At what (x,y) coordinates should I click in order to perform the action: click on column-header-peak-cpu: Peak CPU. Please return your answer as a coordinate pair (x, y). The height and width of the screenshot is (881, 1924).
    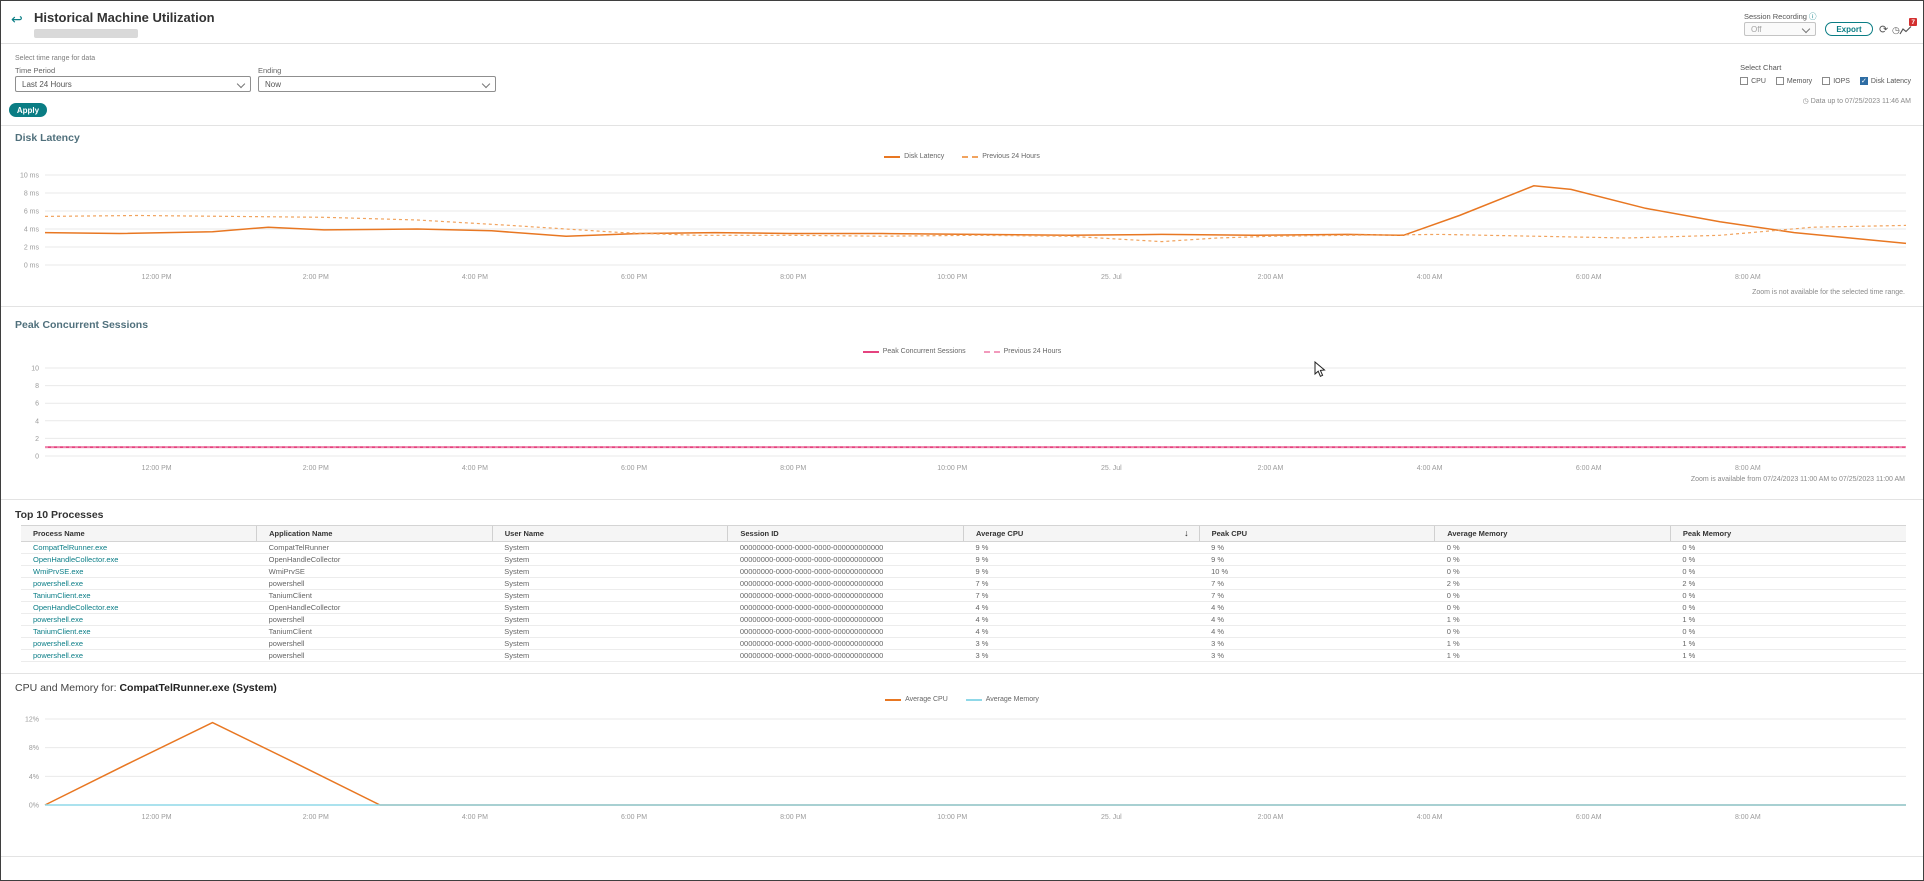
    Looking at the image, I should click on (1316, 533).